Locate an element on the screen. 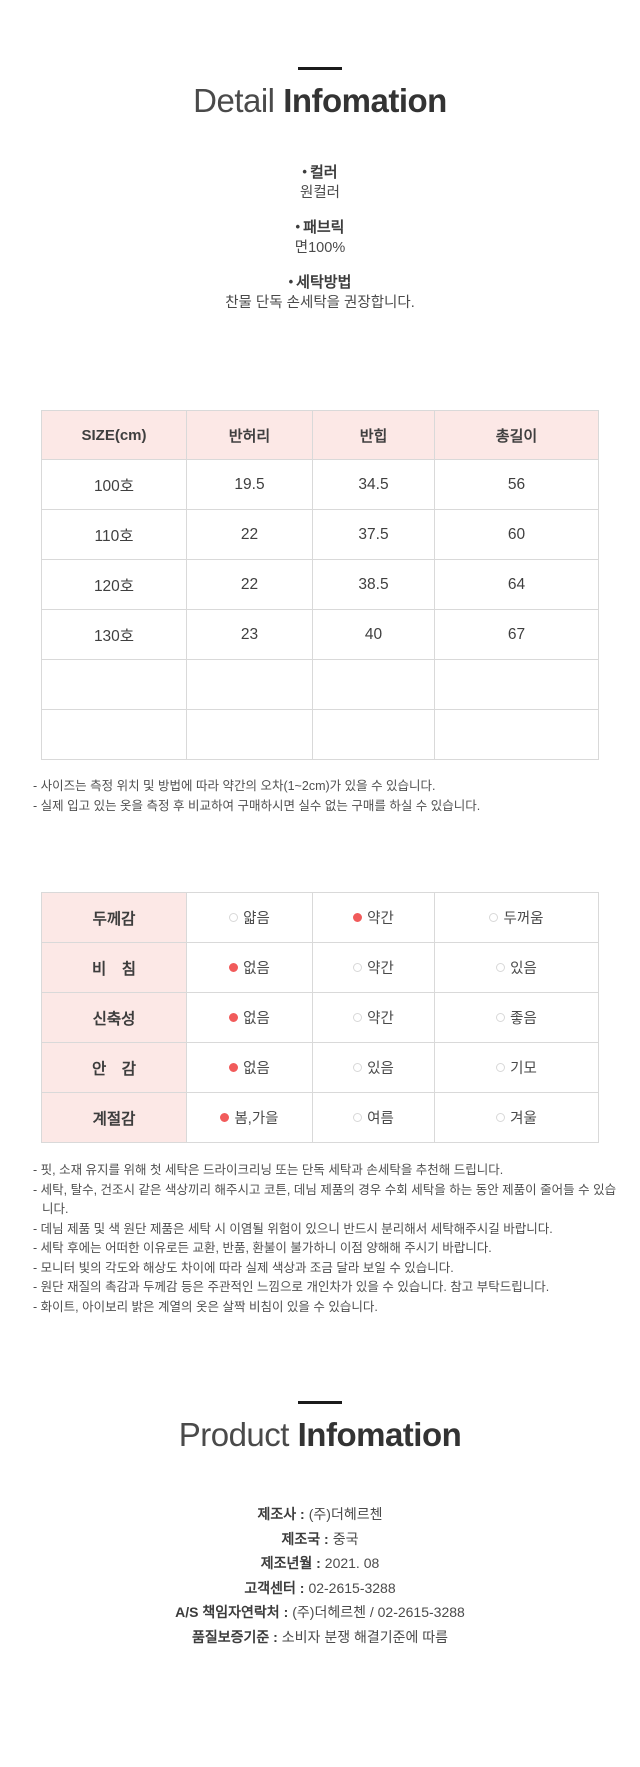  radio-option: 없음 is located at coordinates (249, 1067).